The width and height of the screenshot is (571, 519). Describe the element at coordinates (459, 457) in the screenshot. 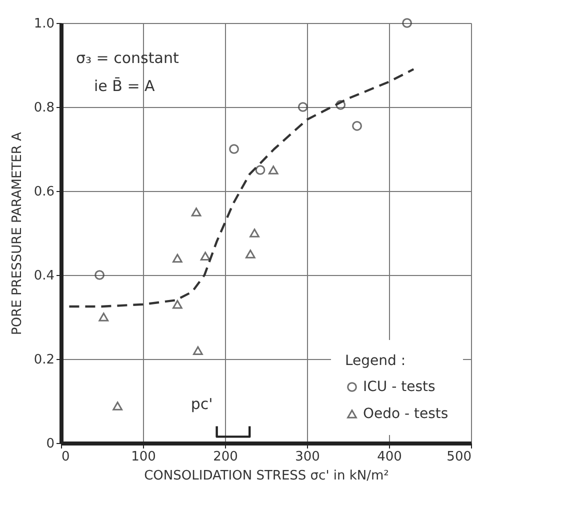

I see `x-tick-label: 500` at that location.